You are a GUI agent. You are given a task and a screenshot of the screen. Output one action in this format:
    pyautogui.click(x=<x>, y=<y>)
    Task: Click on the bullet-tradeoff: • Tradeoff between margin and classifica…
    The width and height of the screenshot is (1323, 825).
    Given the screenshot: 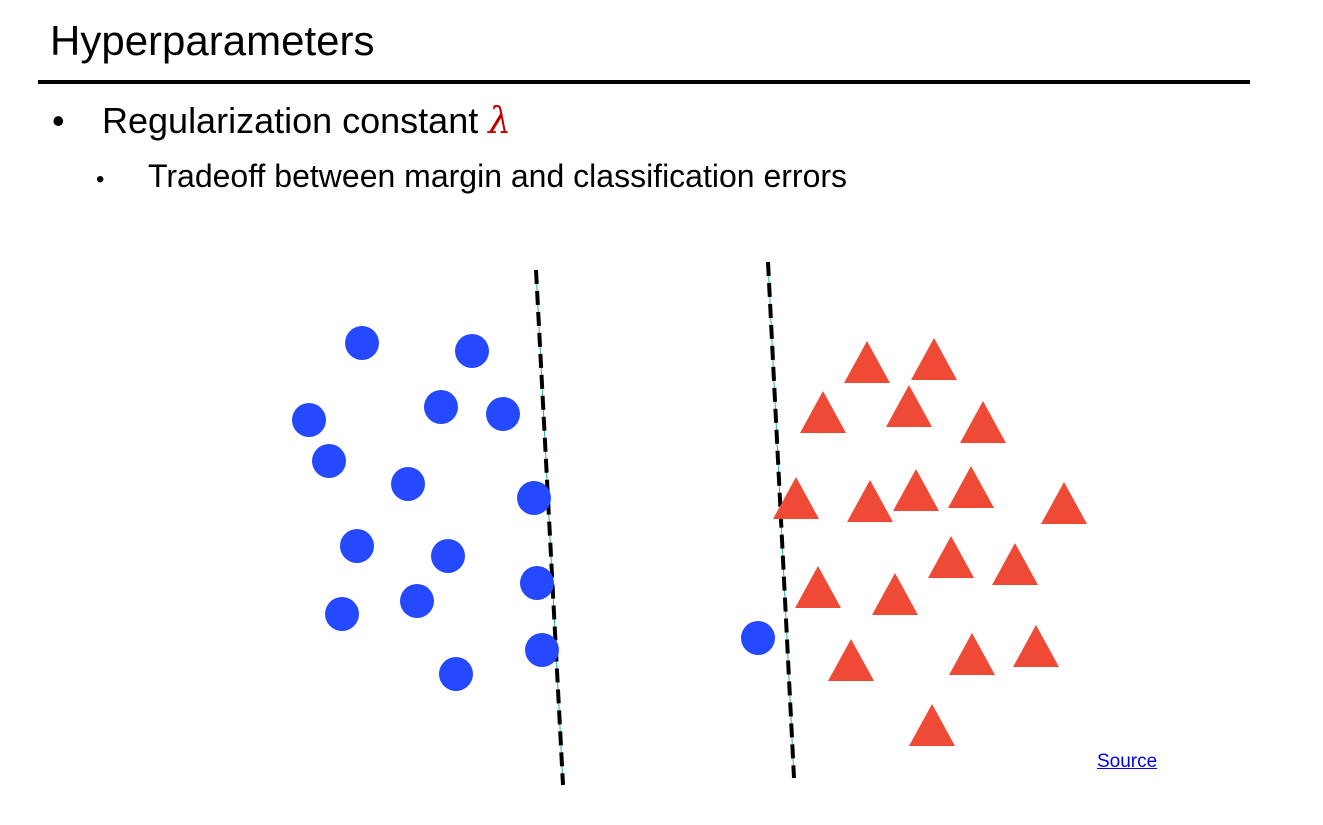 What is the action you would take?
    pyautogui.click(x=471, y=176)
    